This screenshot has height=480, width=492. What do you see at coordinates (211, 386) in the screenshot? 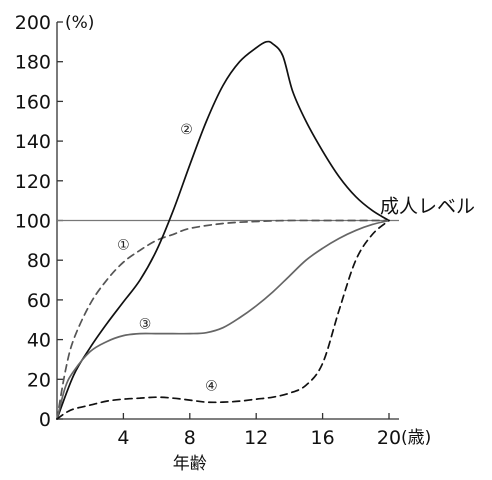
I see `series-label-4: ④` at bounding box center [211, 386].